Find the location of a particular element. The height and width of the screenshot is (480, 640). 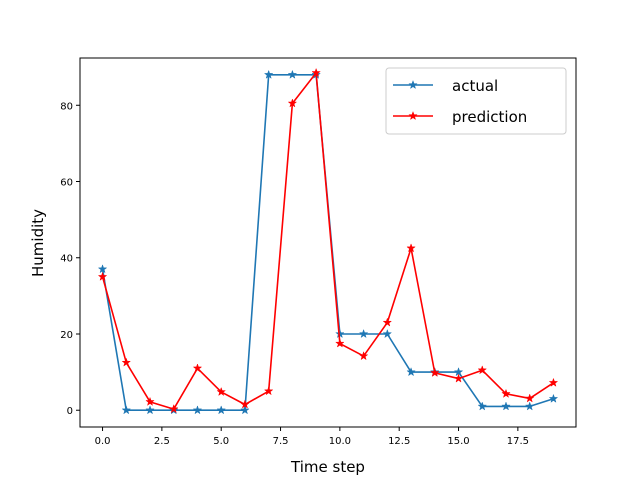

legend-marker-actual is located at coordinates (413, 84).